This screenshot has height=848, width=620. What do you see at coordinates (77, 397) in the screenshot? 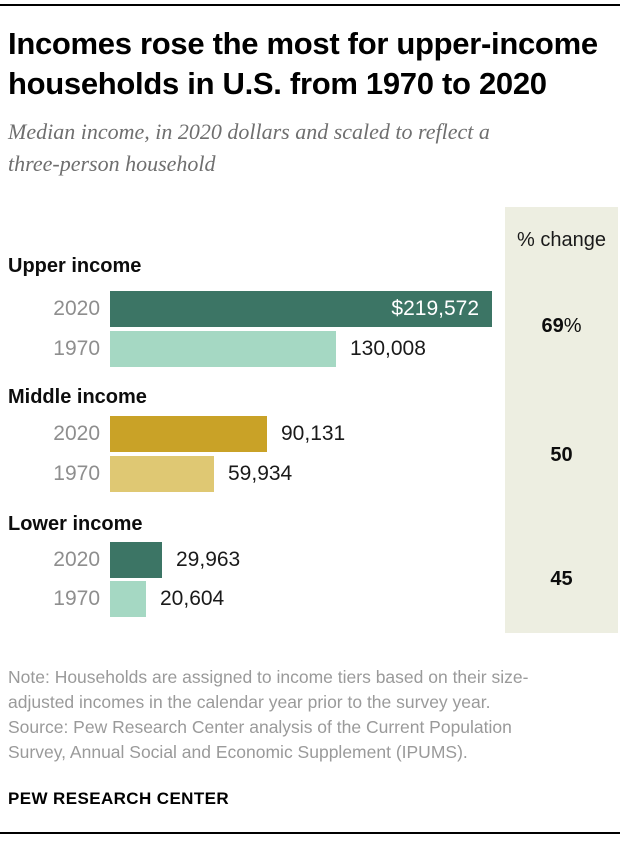
I see `group-label-middle-income: Middle income` at bounding box center [77, 397].